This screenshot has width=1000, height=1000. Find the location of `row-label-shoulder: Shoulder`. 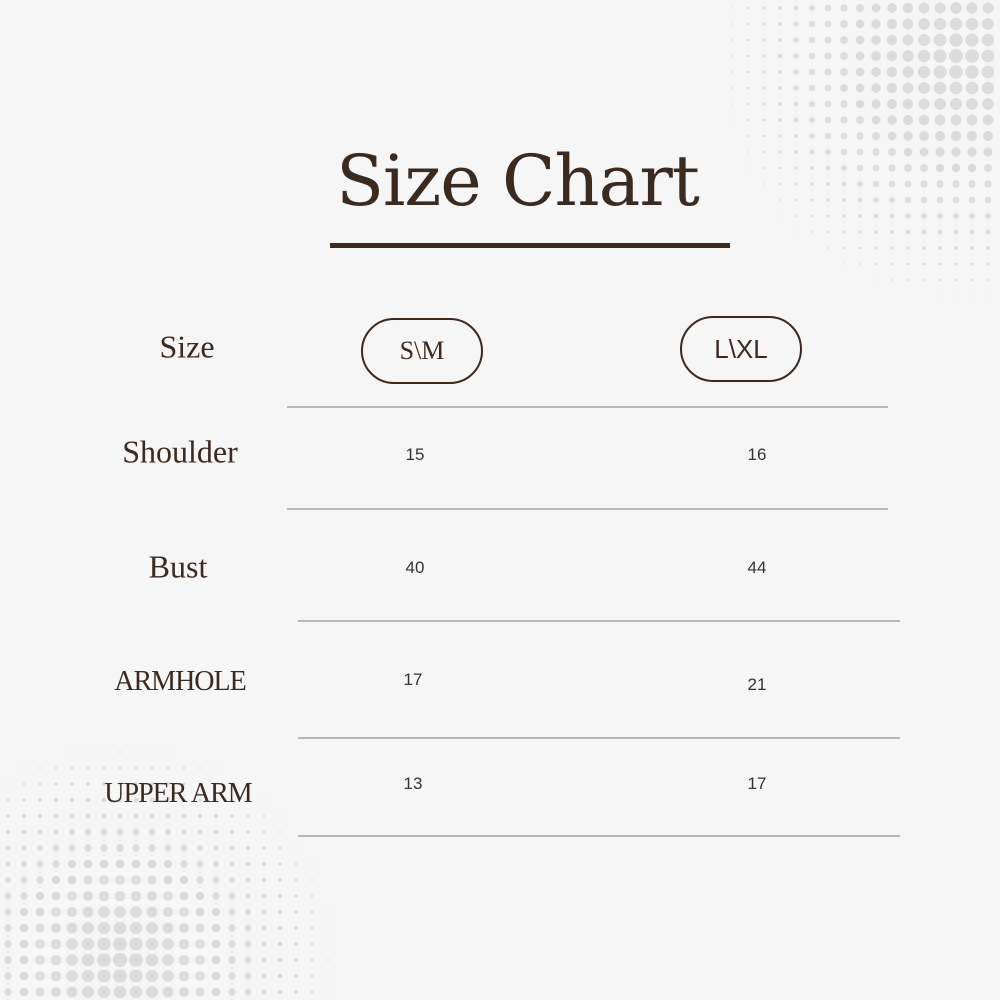

row-label-shoulder: Shoulder is located at coordinates (180, 451).